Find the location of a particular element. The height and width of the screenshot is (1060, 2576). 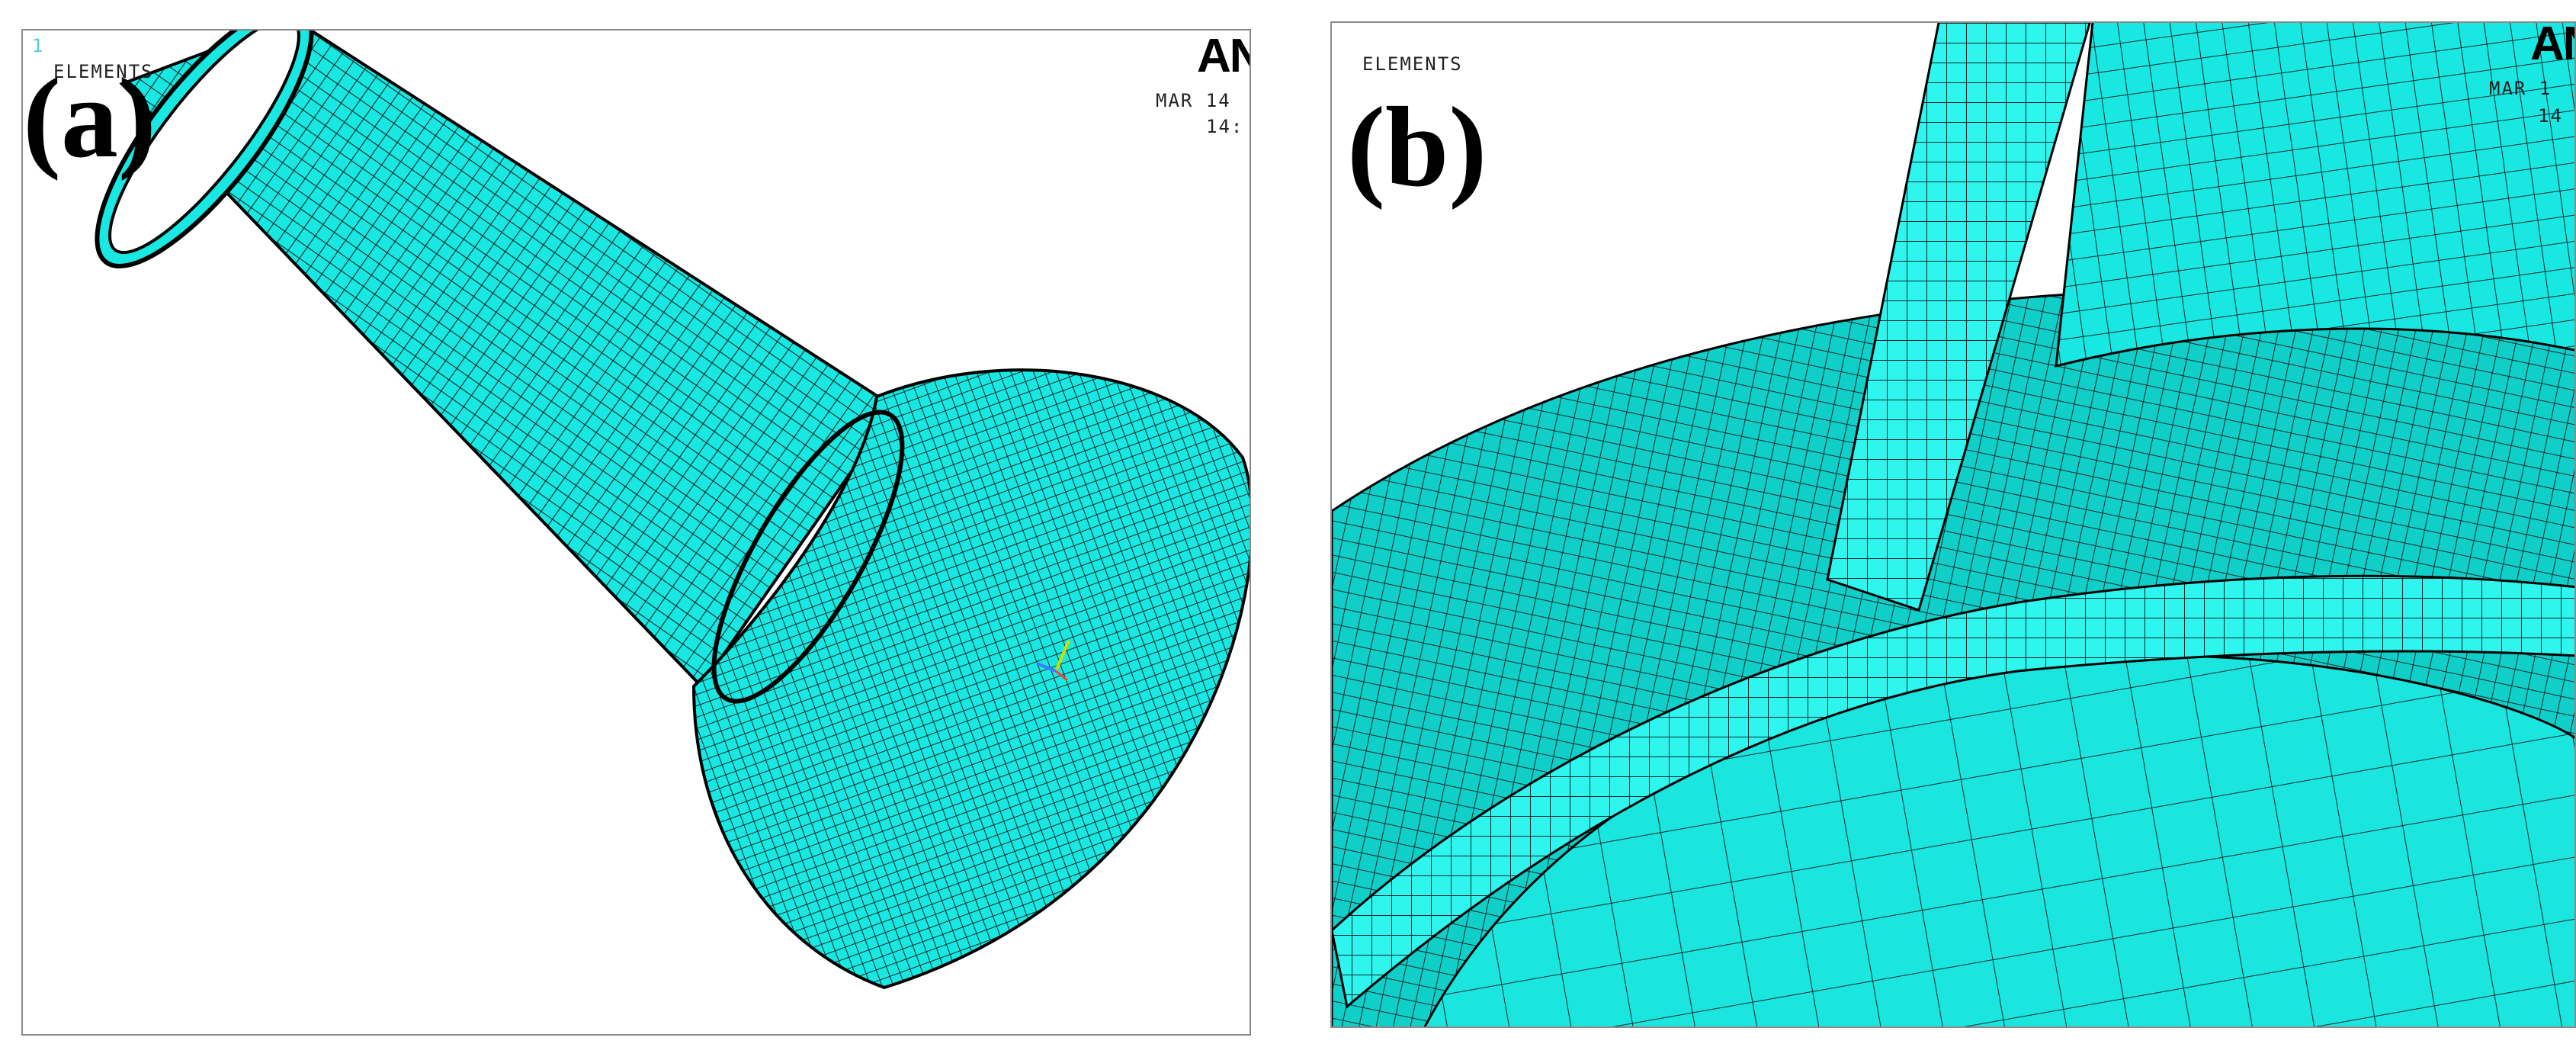

coordinate-triad is located at coordinates (1053, 661).